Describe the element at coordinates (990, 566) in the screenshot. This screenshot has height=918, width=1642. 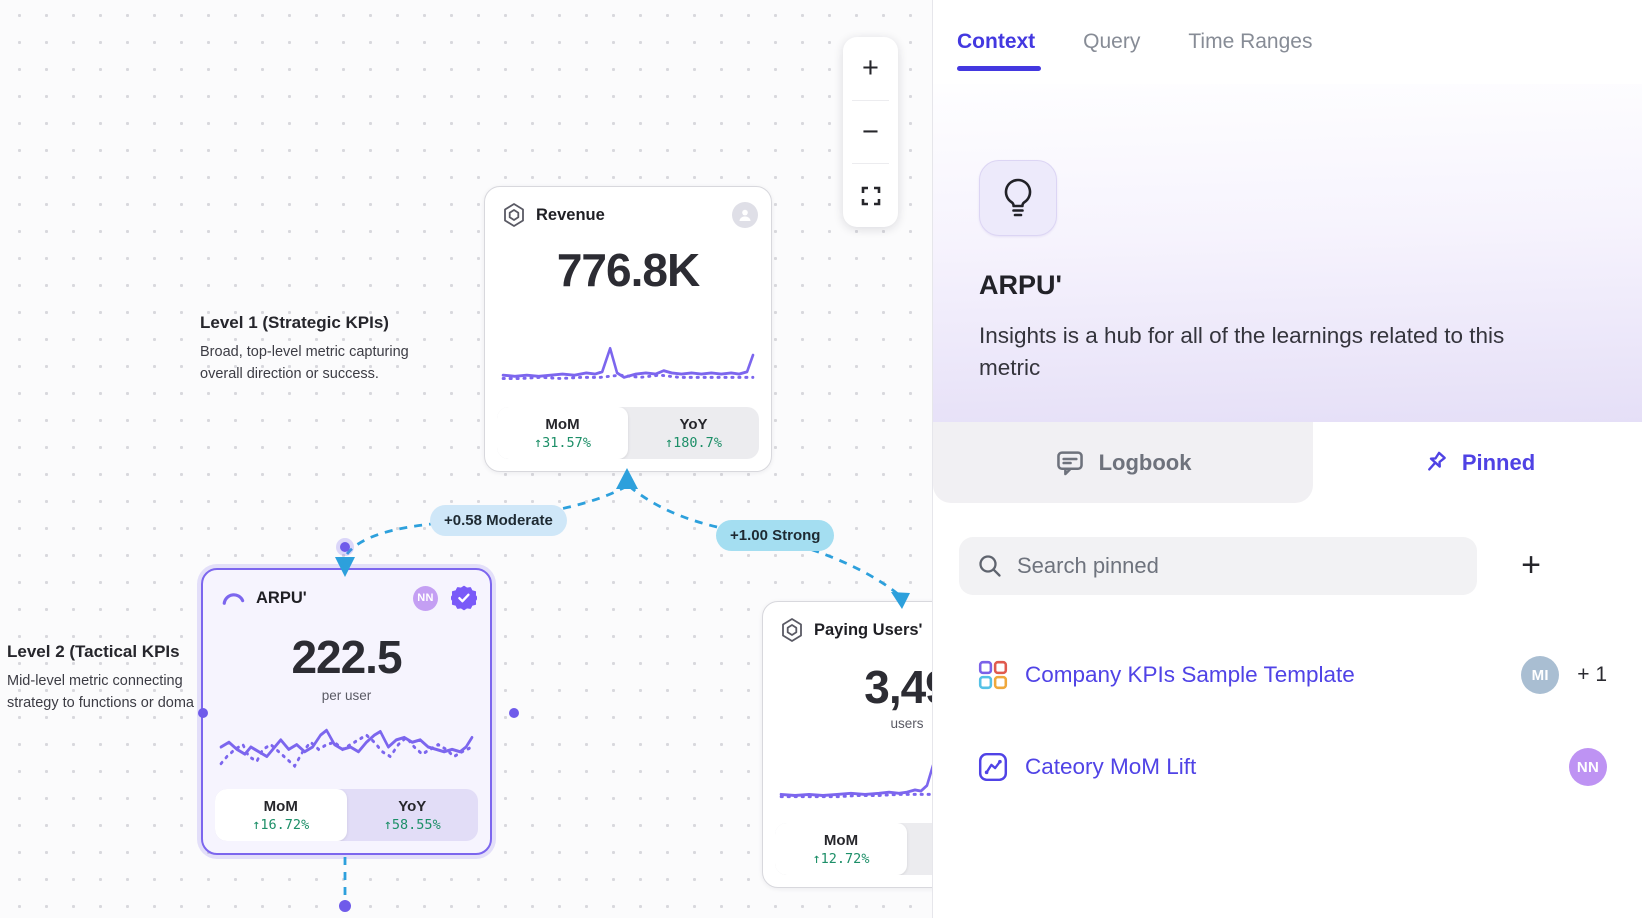
I see `search-icon` at that location.